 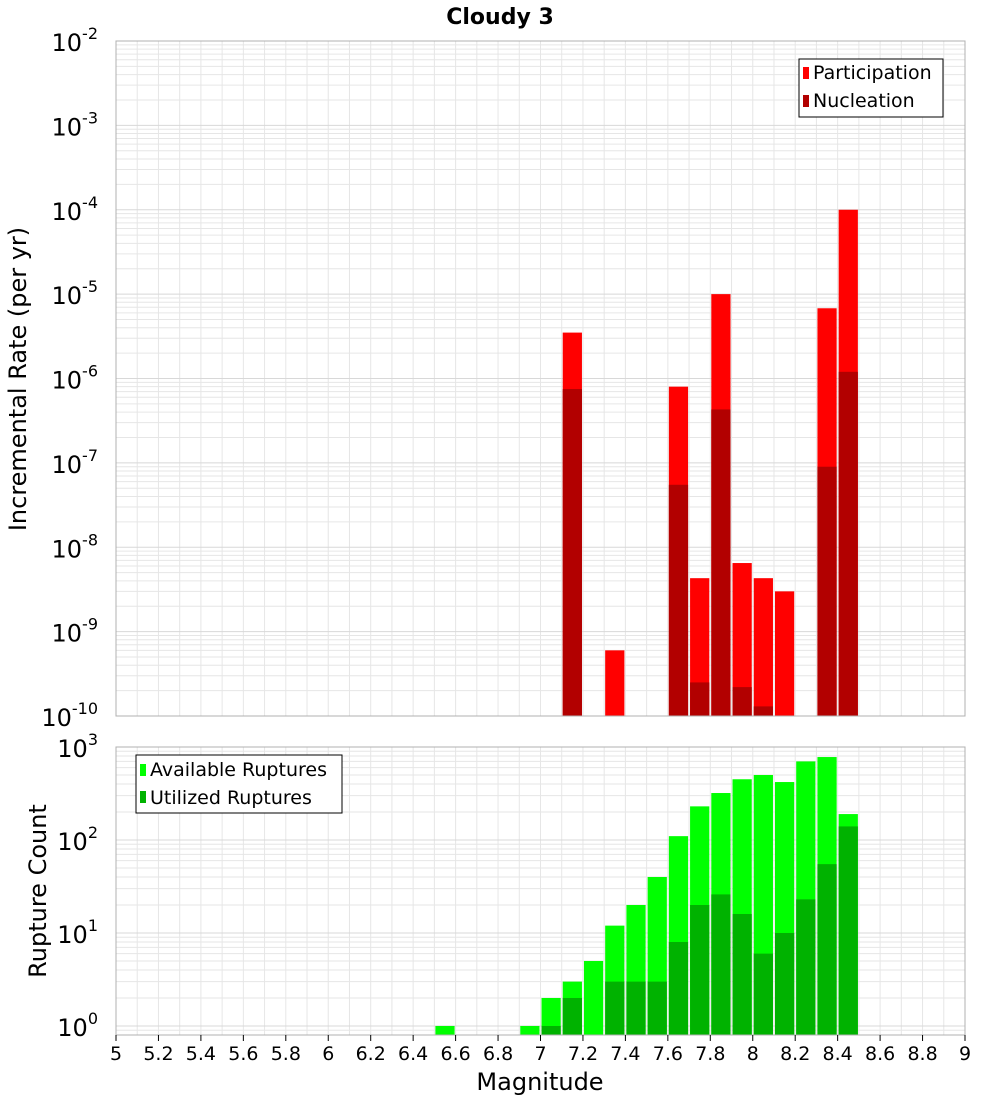 I want to click on top-y-tick-label: 10⁻⁶, so click(x=75, y=378).